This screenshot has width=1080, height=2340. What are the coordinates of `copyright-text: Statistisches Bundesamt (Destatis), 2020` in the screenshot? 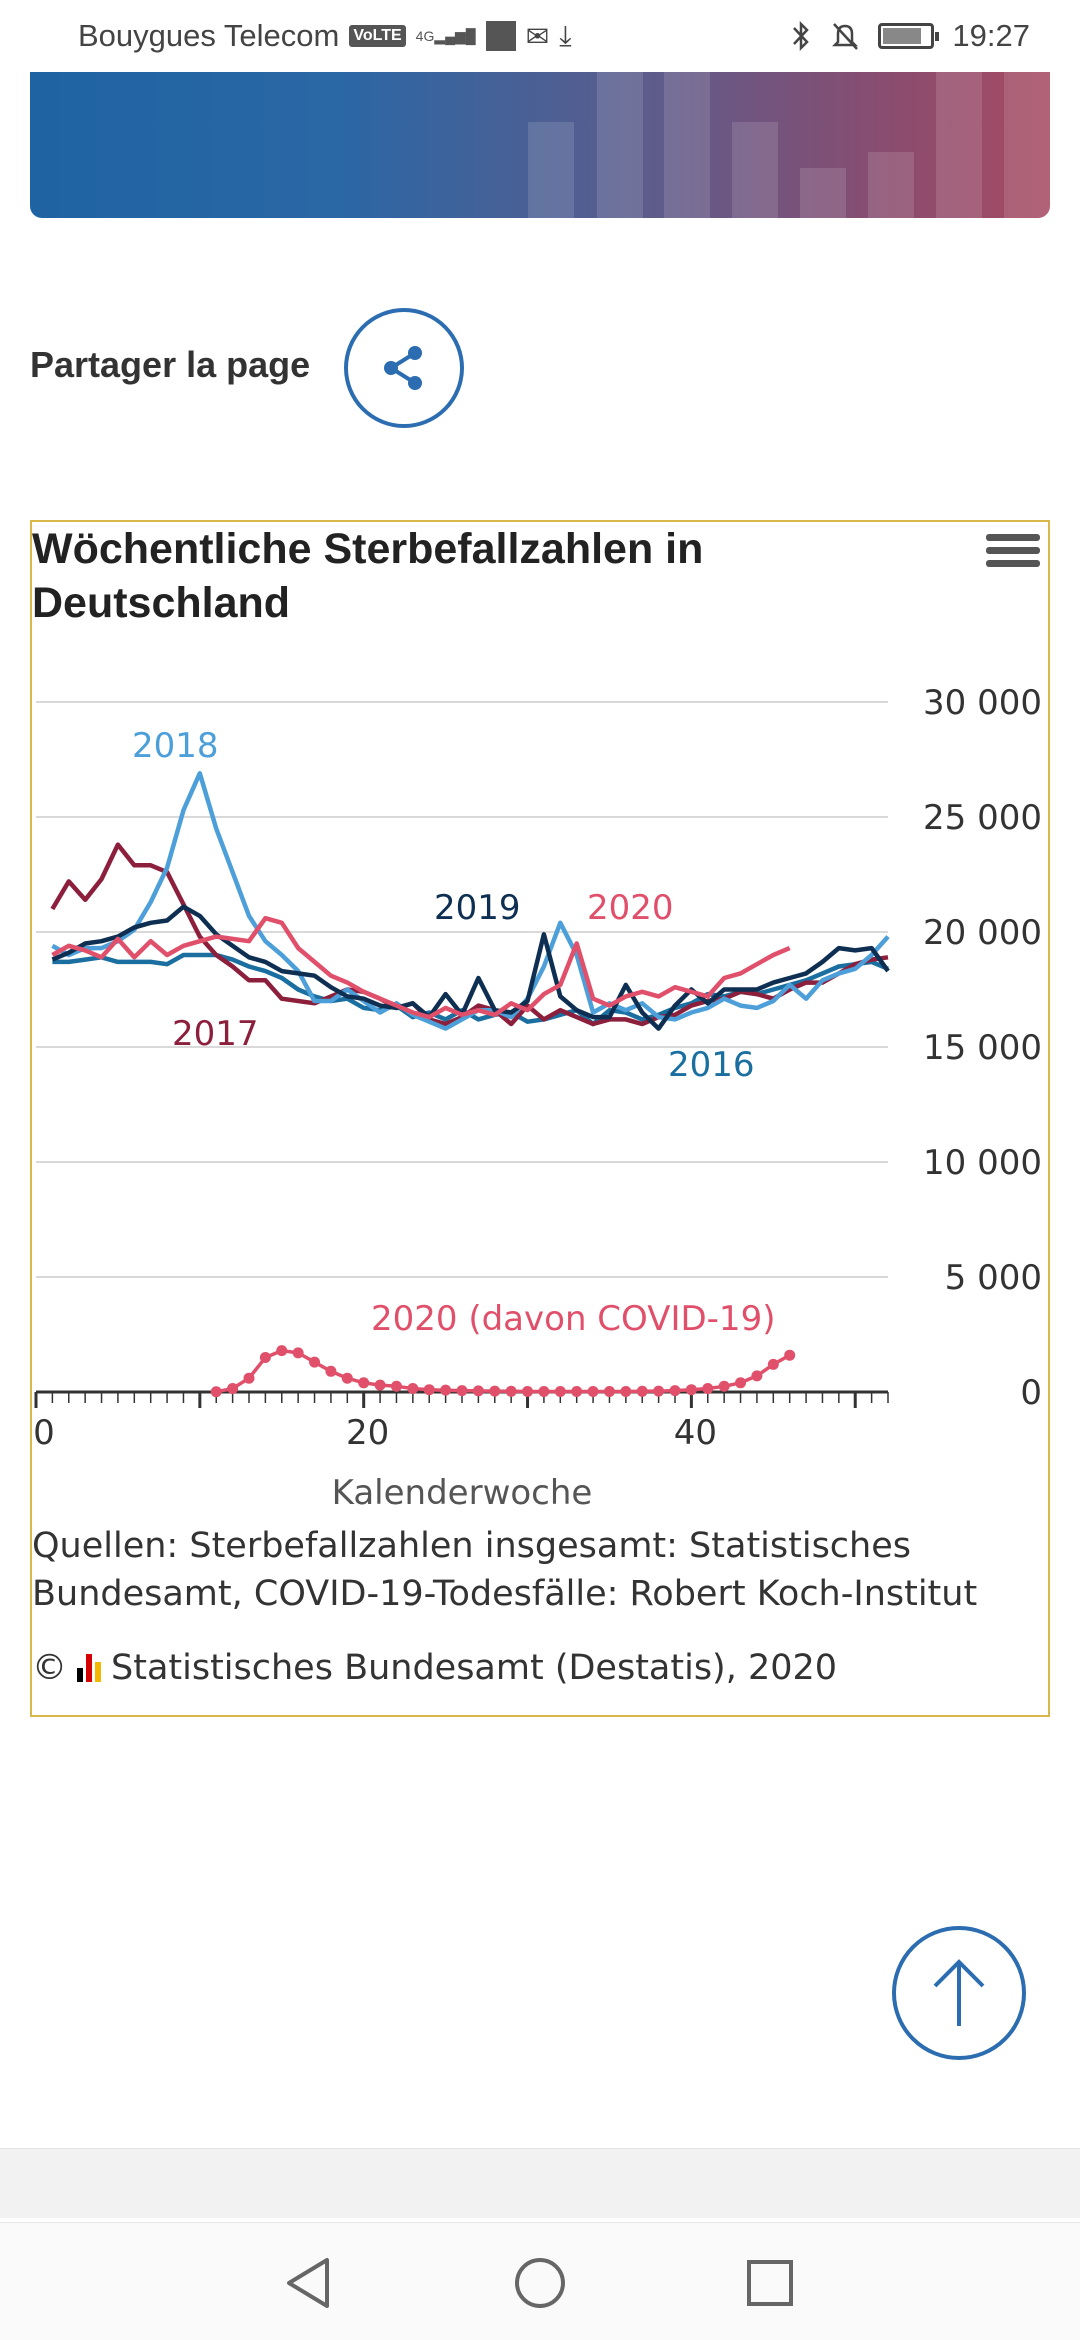 It's located at (474, 1668).